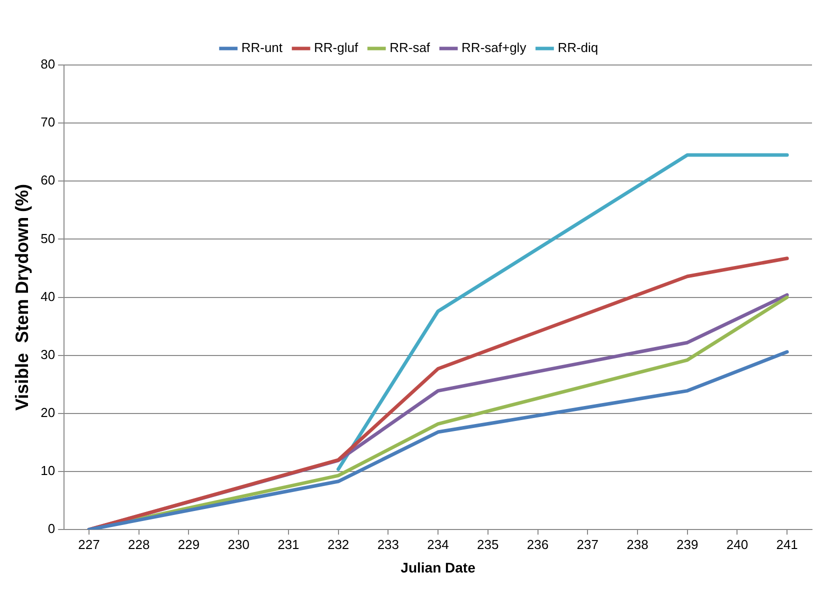 This screenshot has height=589, width=832. Describe the element at coordinates (494, 48) in the screenshot. I see `legend-label: RR-saf+gly` at that location.